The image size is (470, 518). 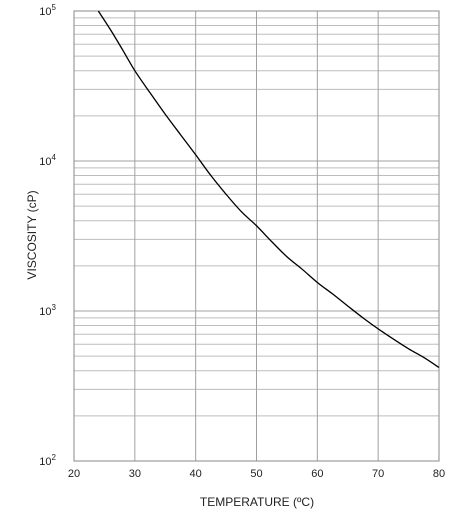 I want to click on y-tick-label: 10⁵, so click(x=47, y=10).